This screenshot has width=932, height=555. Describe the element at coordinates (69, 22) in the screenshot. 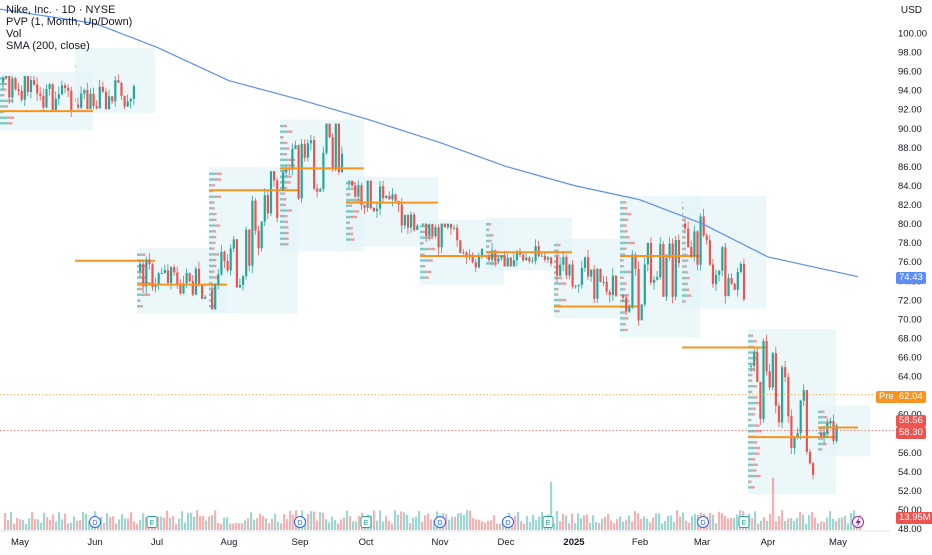

I see `indicator-pvp-label: PVP (1, Month, Up/Down)` at that location.